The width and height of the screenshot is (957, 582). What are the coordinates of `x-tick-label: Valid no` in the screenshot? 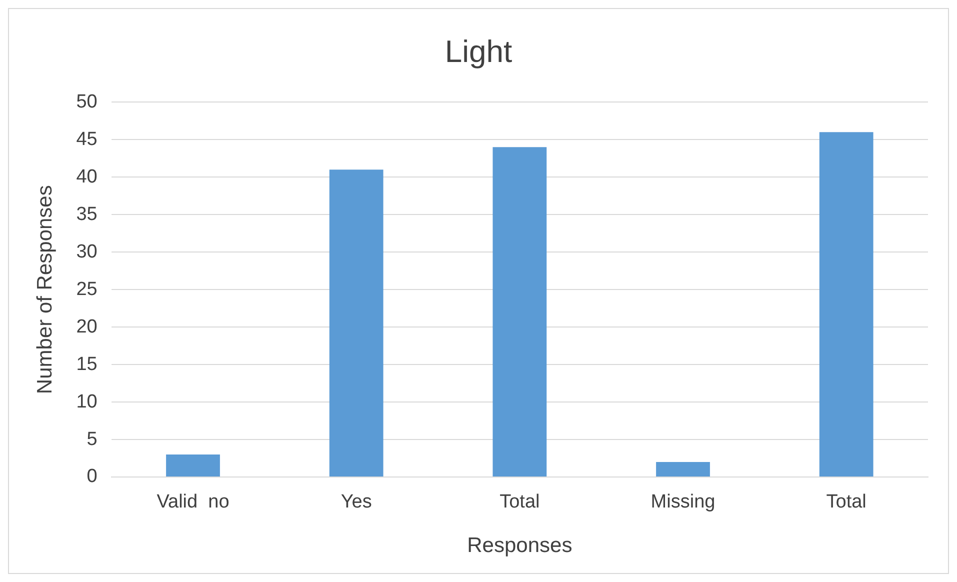 It's located at (193, 502).